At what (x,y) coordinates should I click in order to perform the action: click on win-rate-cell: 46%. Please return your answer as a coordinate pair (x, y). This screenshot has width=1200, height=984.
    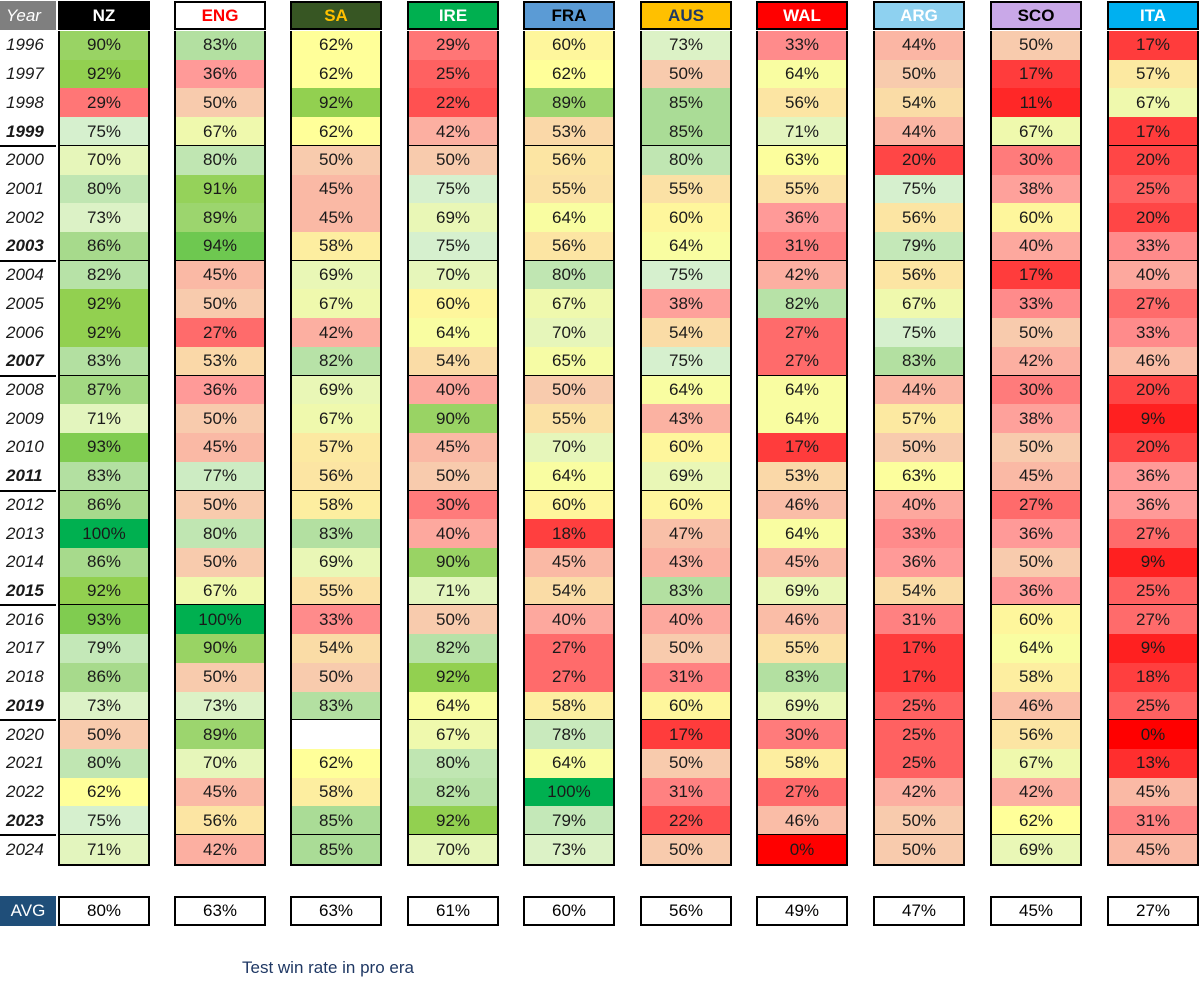
    Looking at the image, I should click on (802, 821).